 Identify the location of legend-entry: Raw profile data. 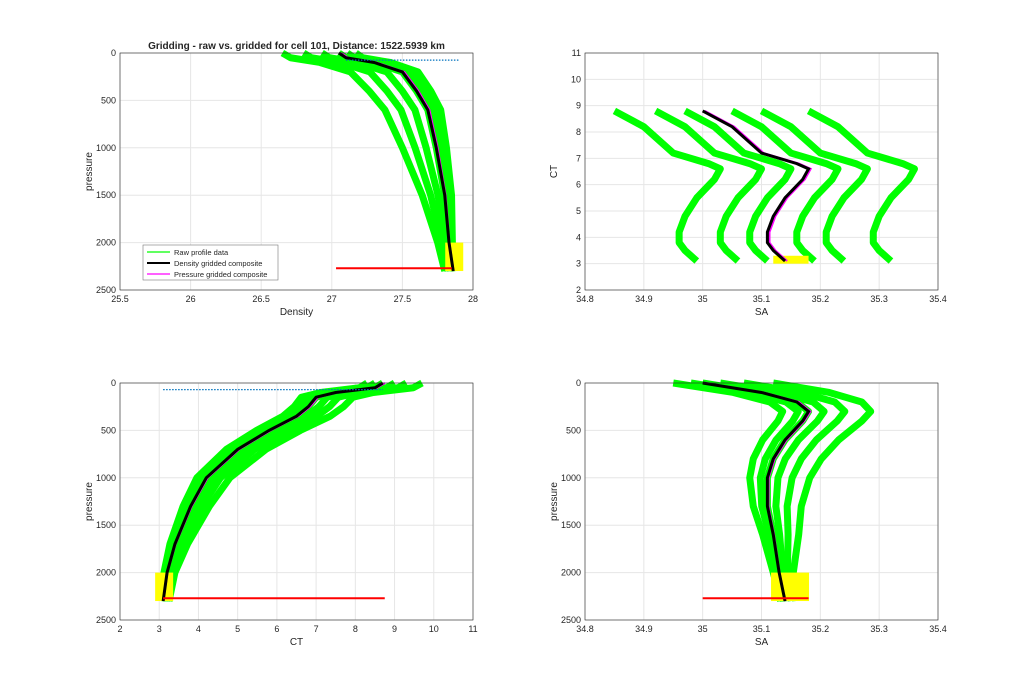
(201, 252).